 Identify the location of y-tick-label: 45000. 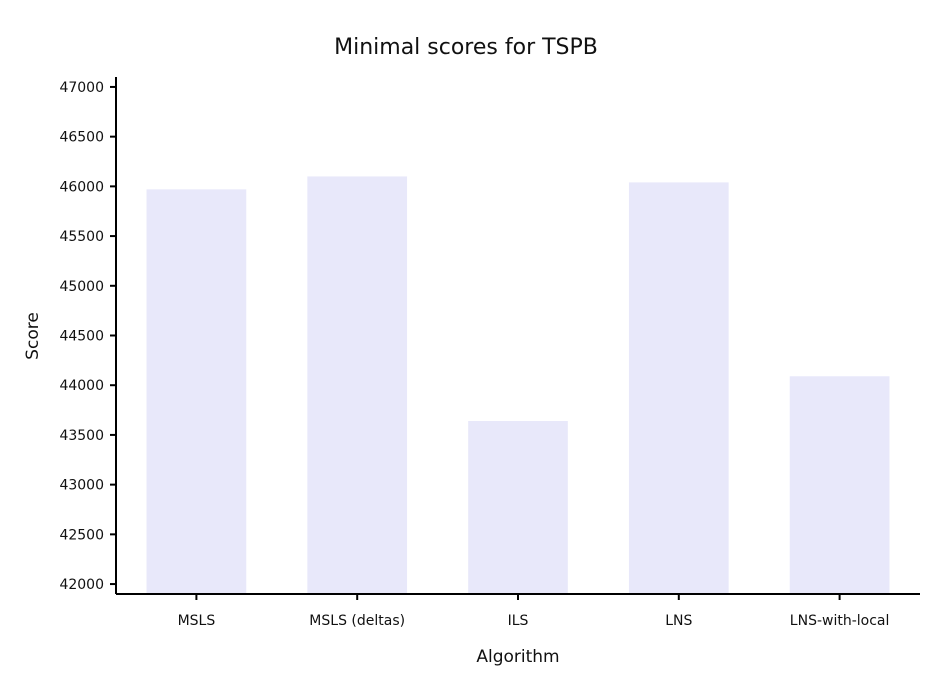
(81, 287).